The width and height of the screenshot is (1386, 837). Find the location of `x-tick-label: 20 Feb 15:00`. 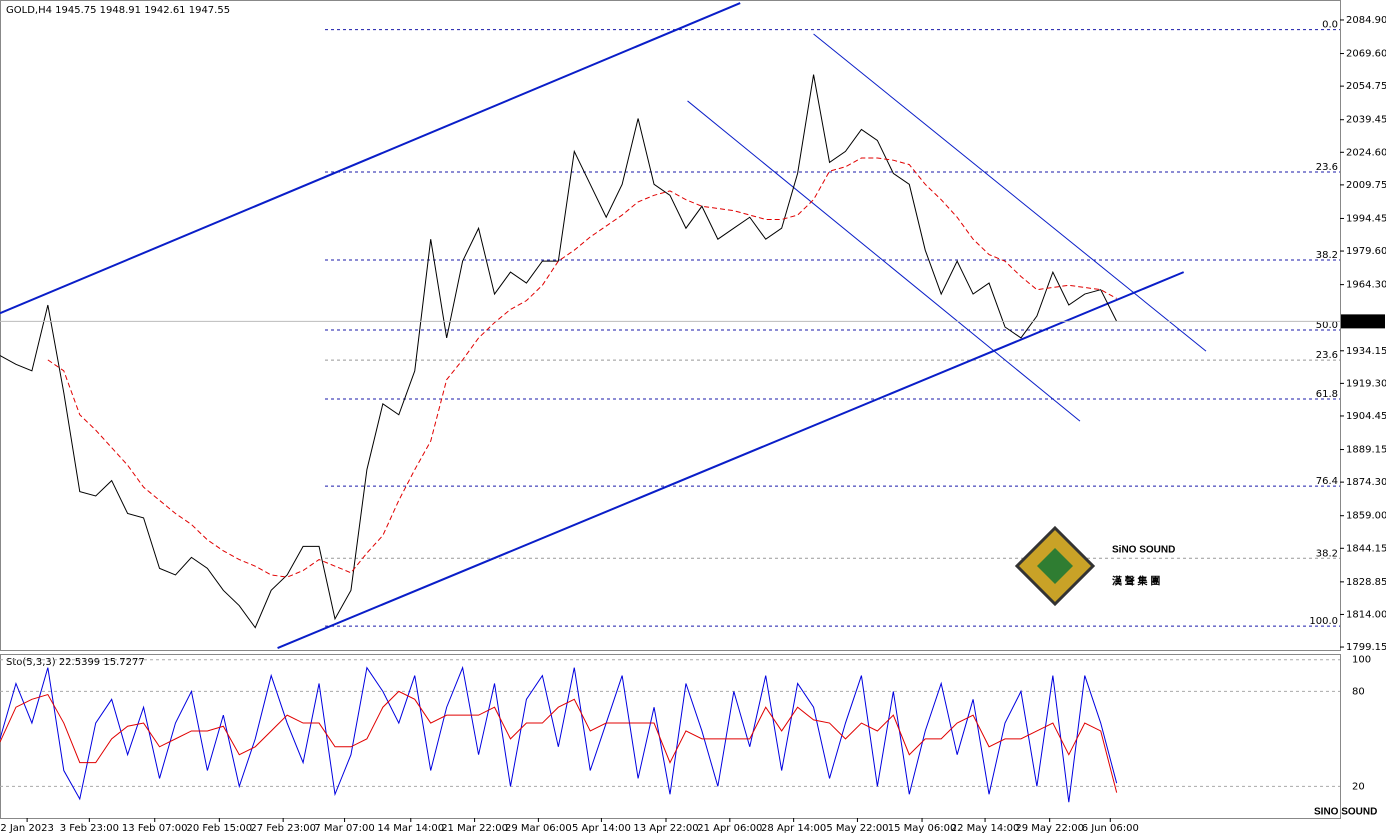

x-tick-label: 20 Feb 15:00 is located at coordinates (220, 828).